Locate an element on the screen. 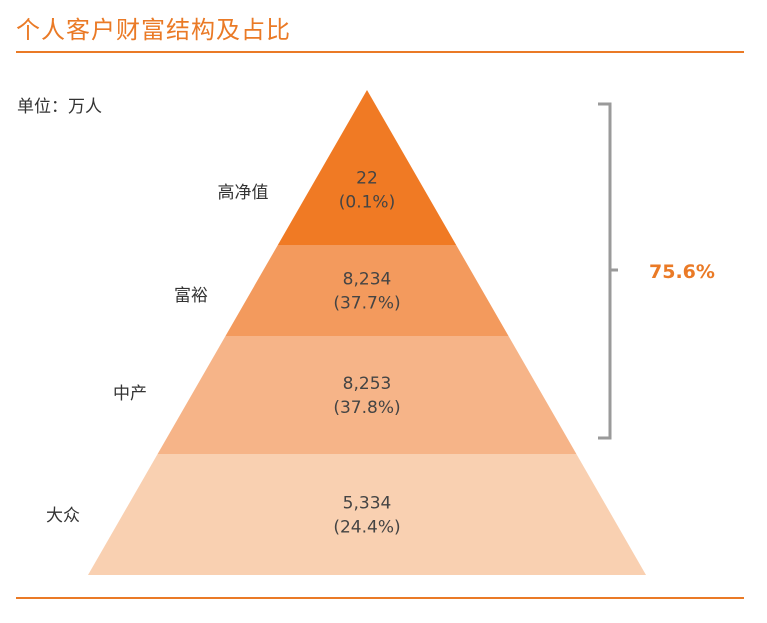 The width and height of the screenshot is (767, 623). tier-category-label: 富裕 is located at coordinates (191, 296).